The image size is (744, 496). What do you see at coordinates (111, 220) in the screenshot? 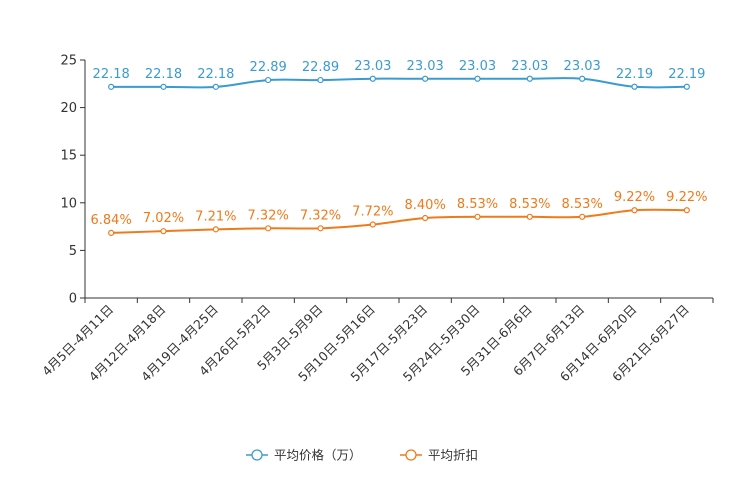
I see `data-label: 6.84%` at bounding box center [111, 220].